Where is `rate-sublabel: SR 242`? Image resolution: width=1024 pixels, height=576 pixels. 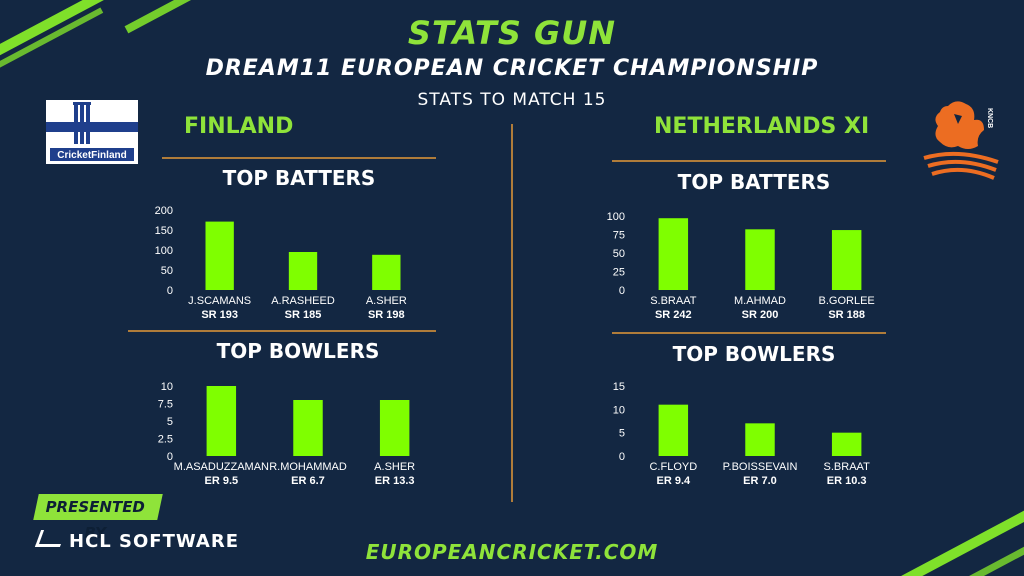 rate-sublabel: SR 242 is located at coordinates (673, 315).